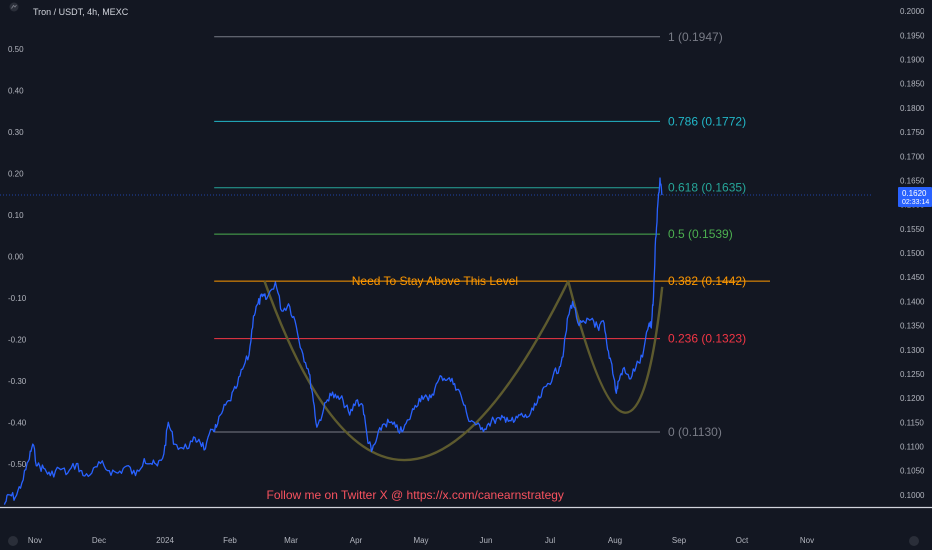 The height and width of the screenshot is (550, 932). I want to click on left-axis-tick: 0.40, so click(16, 91).